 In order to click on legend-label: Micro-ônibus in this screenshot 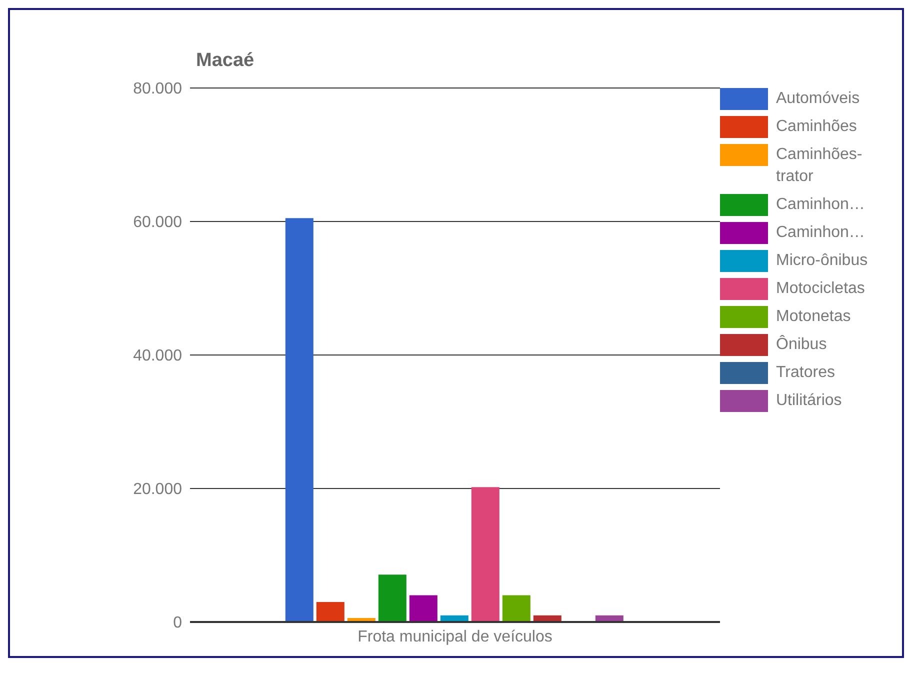, I will do `click(822, 261)`.